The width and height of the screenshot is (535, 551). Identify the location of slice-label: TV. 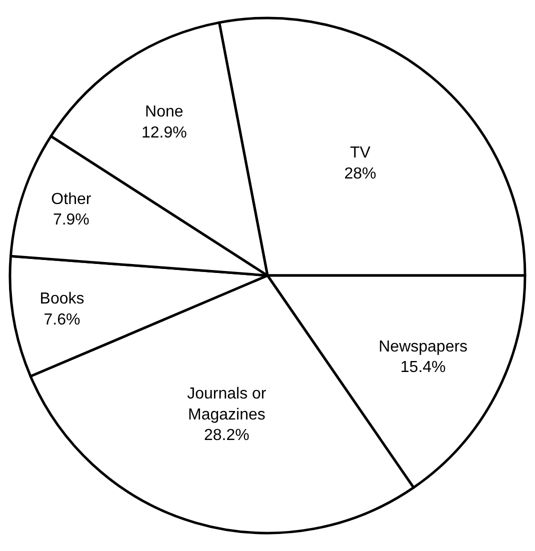
(360, 153).